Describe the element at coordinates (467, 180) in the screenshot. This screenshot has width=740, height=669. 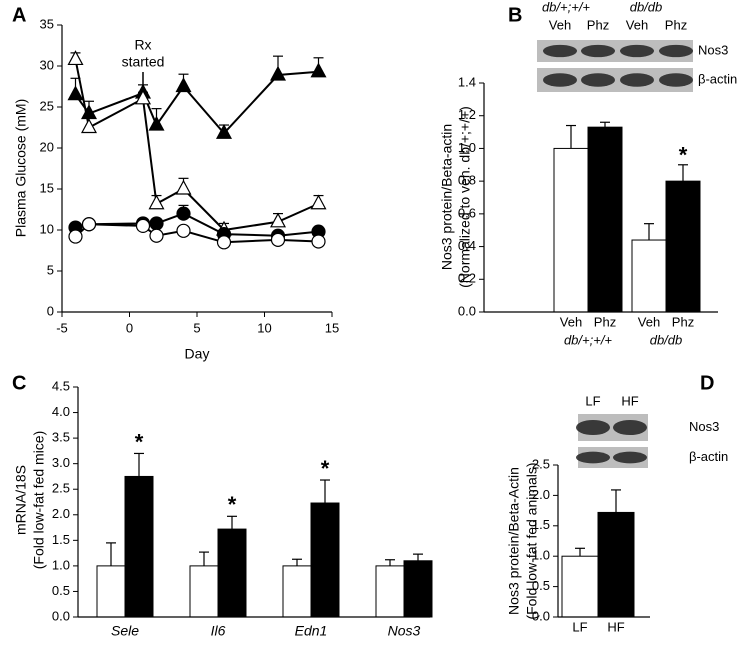
I see `y-tick-label: 0.8` at that location.